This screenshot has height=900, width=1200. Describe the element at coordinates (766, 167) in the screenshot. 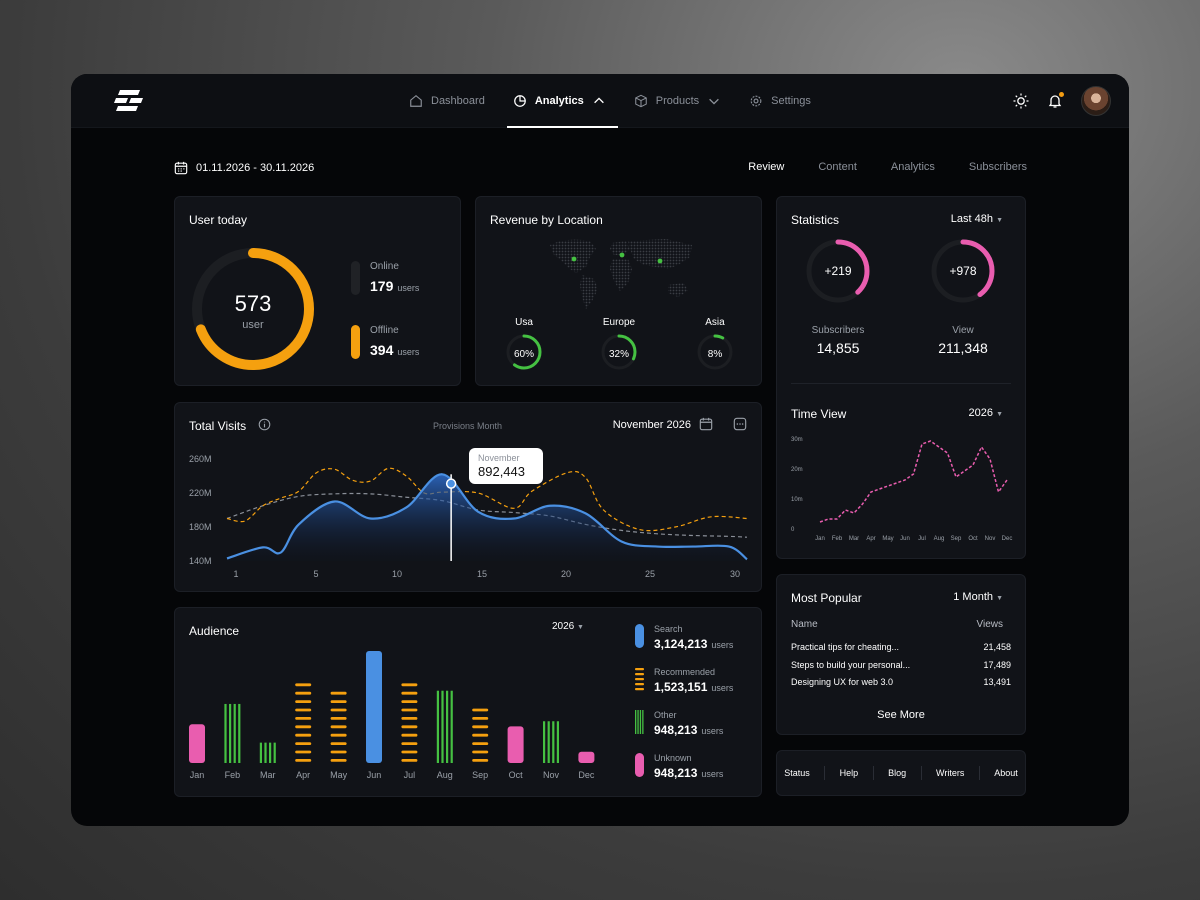

I see `tab-review: Review` at that location.